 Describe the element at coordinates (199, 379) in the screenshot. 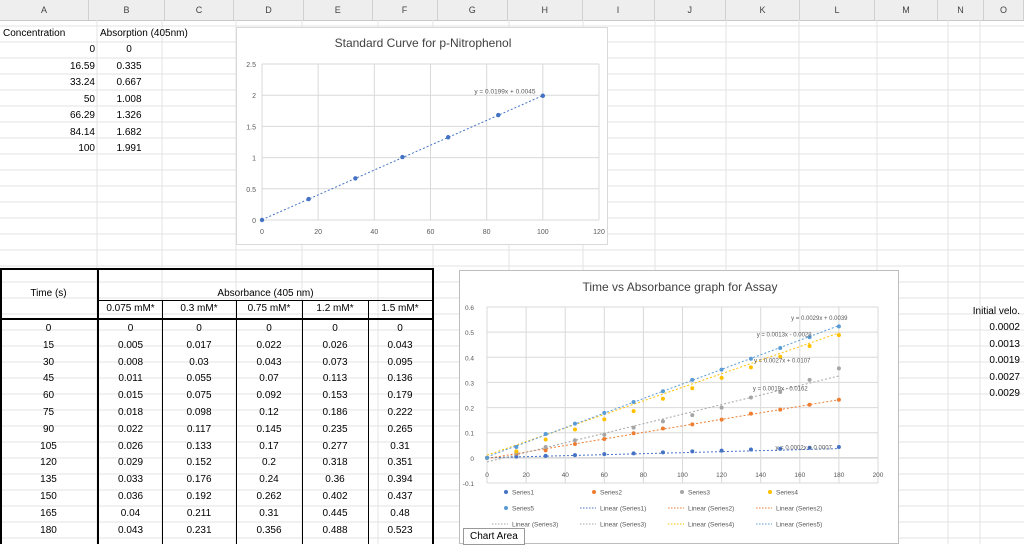

I see `absorbance-cell: 0.055` at that location.